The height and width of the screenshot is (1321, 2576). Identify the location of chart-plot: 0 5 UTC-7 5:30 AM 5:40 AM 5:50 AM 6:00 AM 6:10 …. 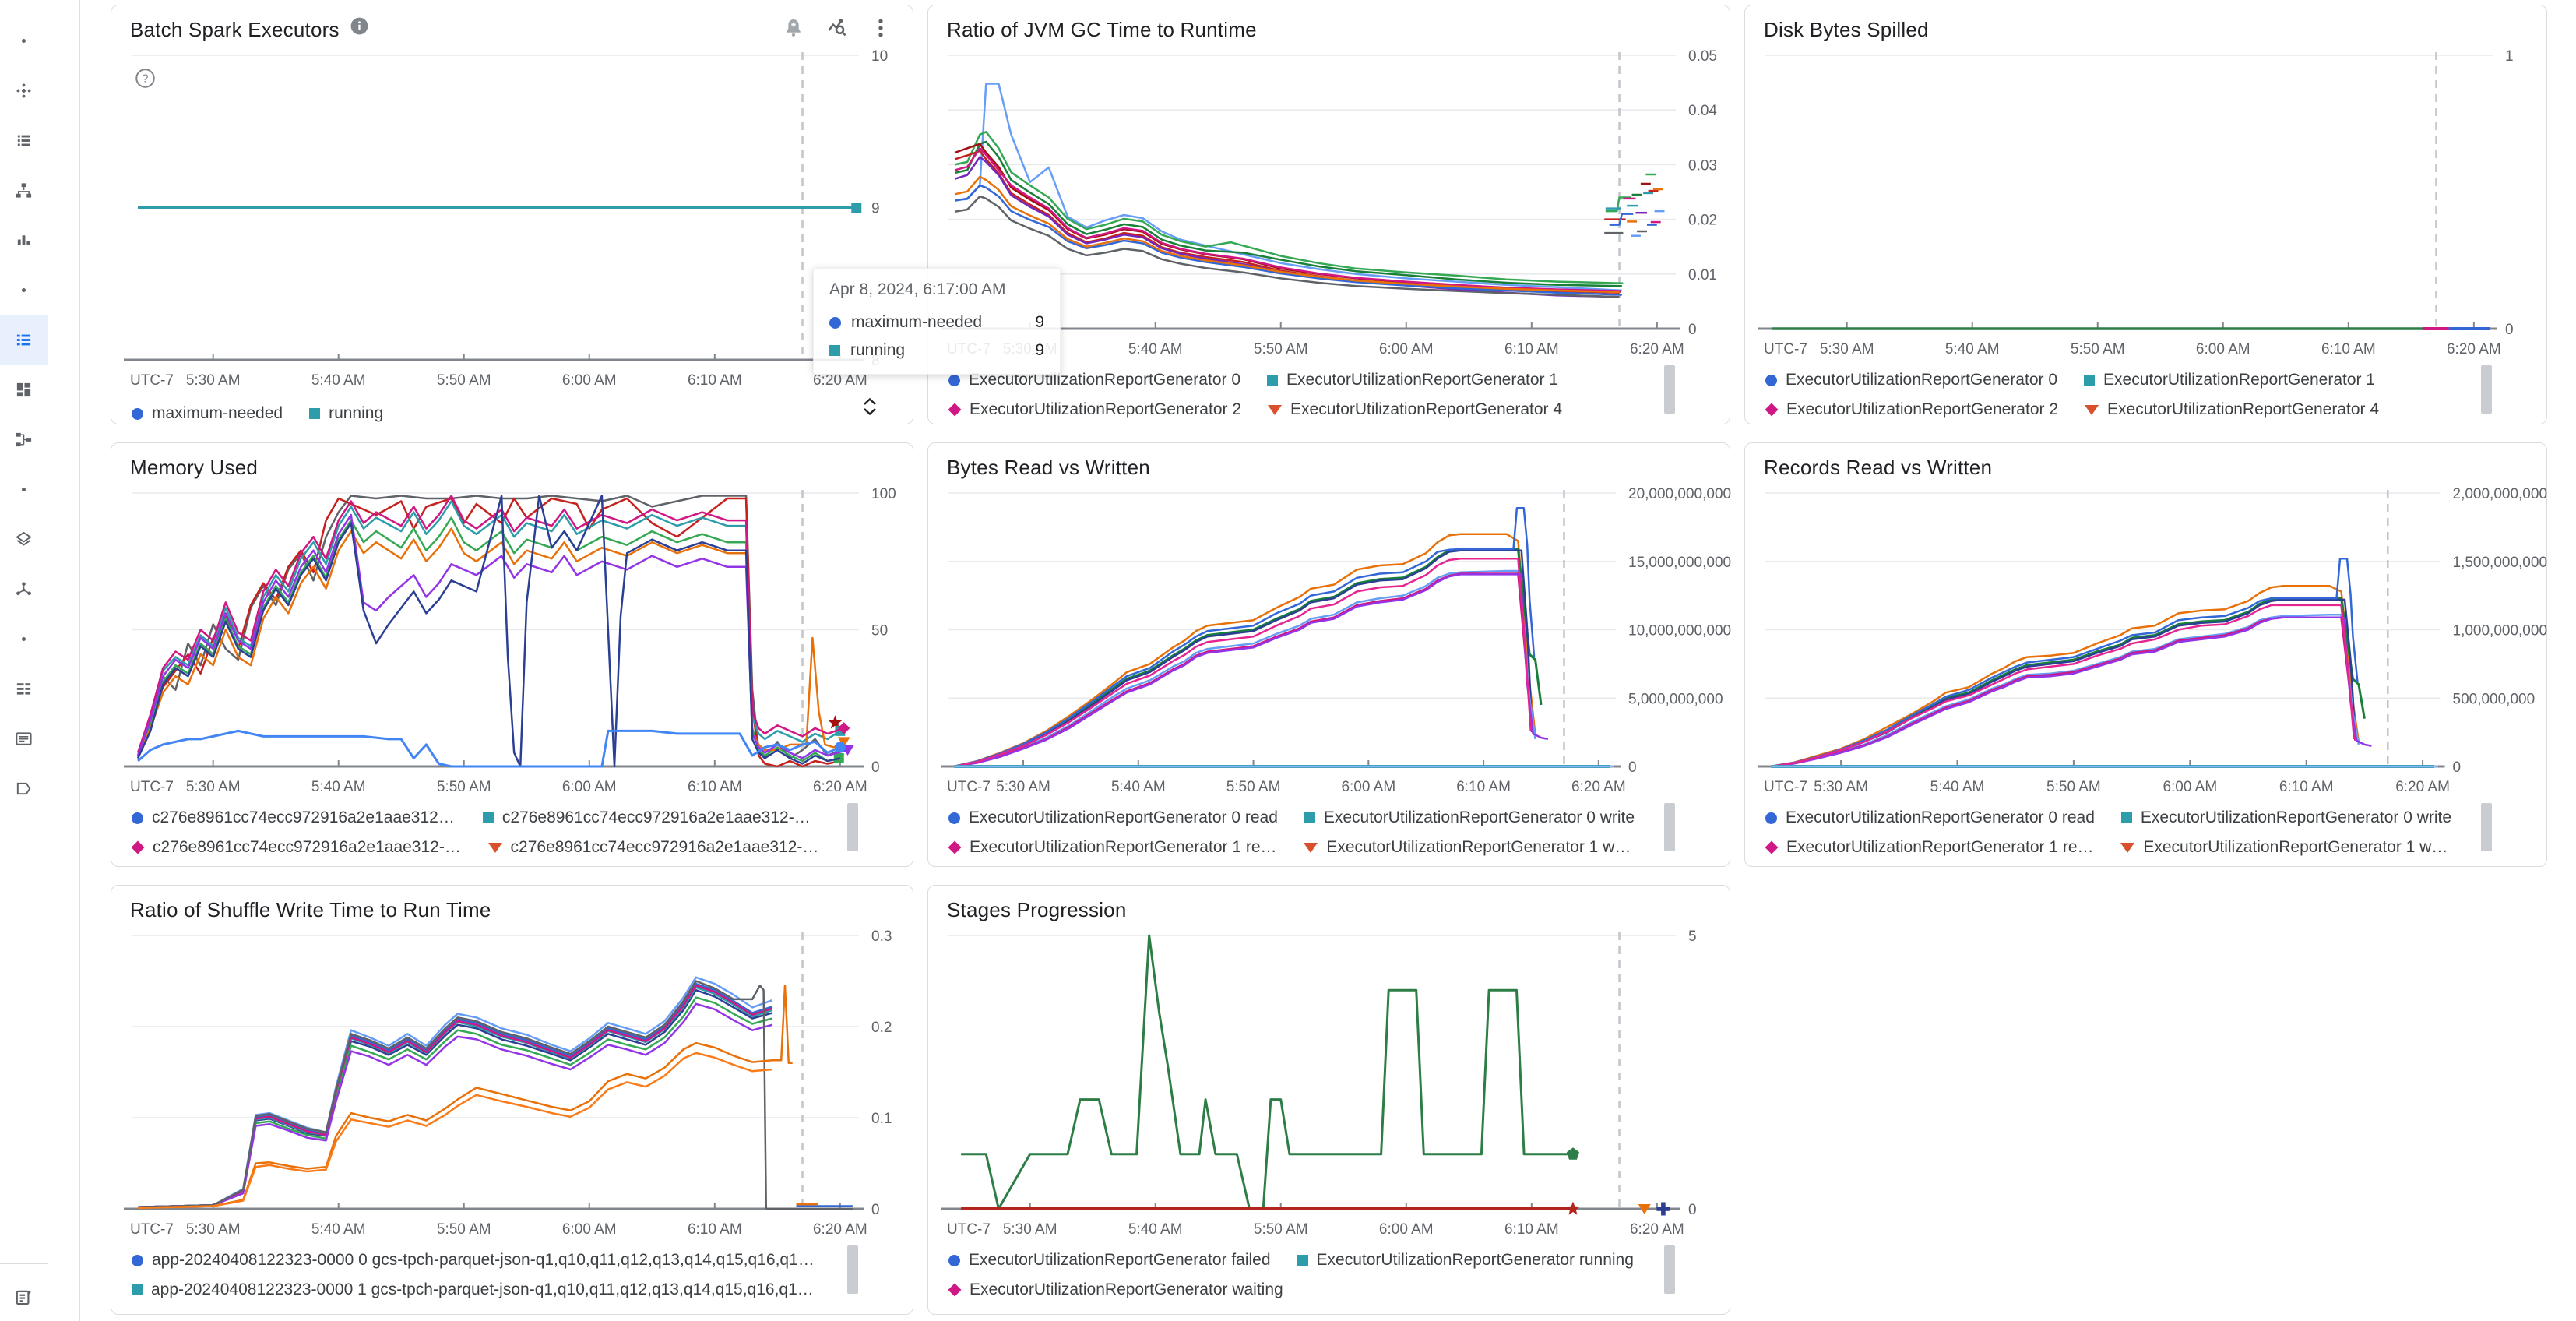
(1329, 1101).